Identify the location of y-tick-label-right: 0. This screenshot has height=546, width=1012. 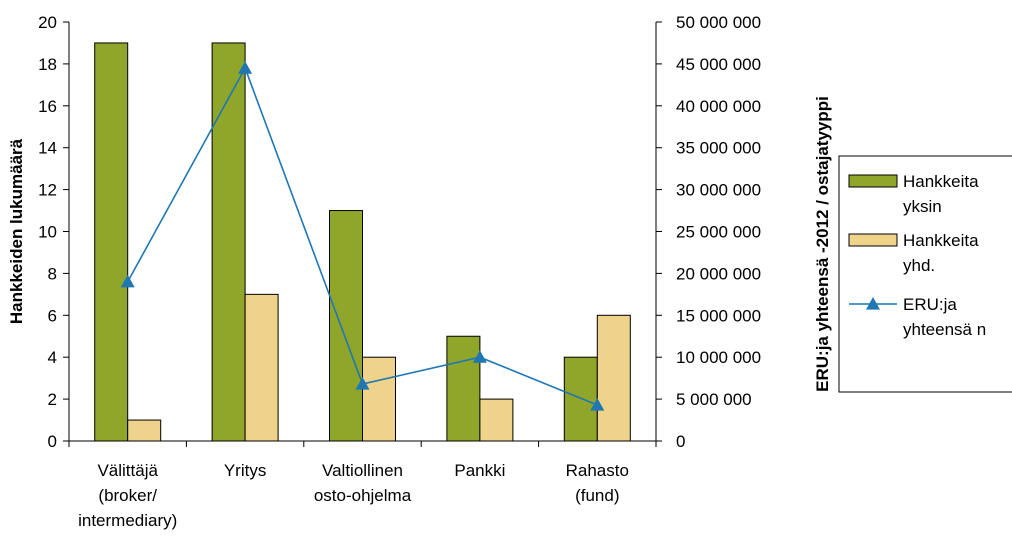
(680, 441).